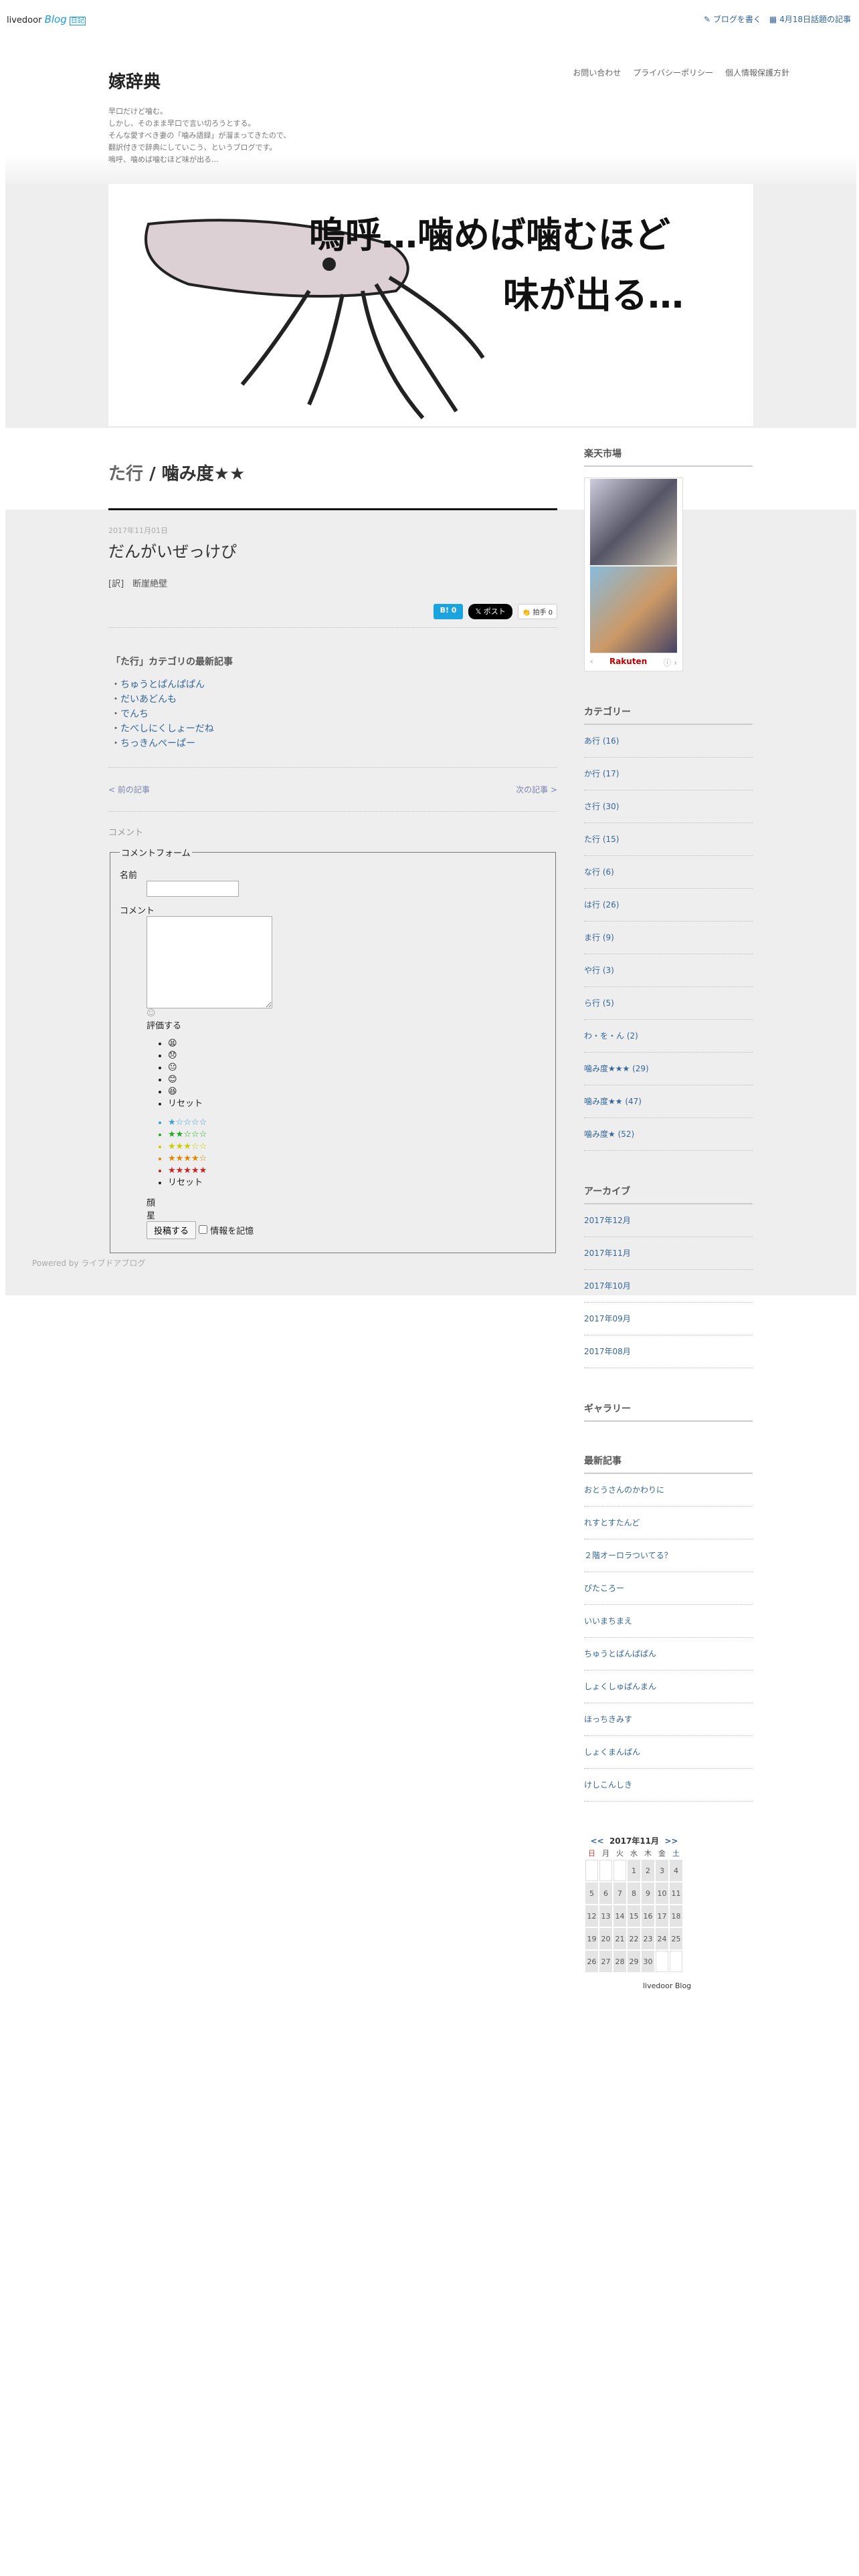 This screenshot has width=859, height=2576. Describe the element at coordinates (810, 19) in the screenshot. I see `topic-link: ▦ 4月18日話題の記事` at that location.